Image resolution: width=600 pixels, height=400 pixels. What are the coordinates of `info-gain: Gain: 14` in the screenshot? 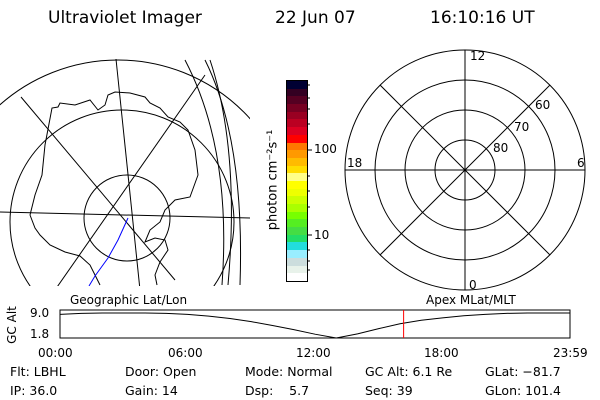 It's located at (151, 390).